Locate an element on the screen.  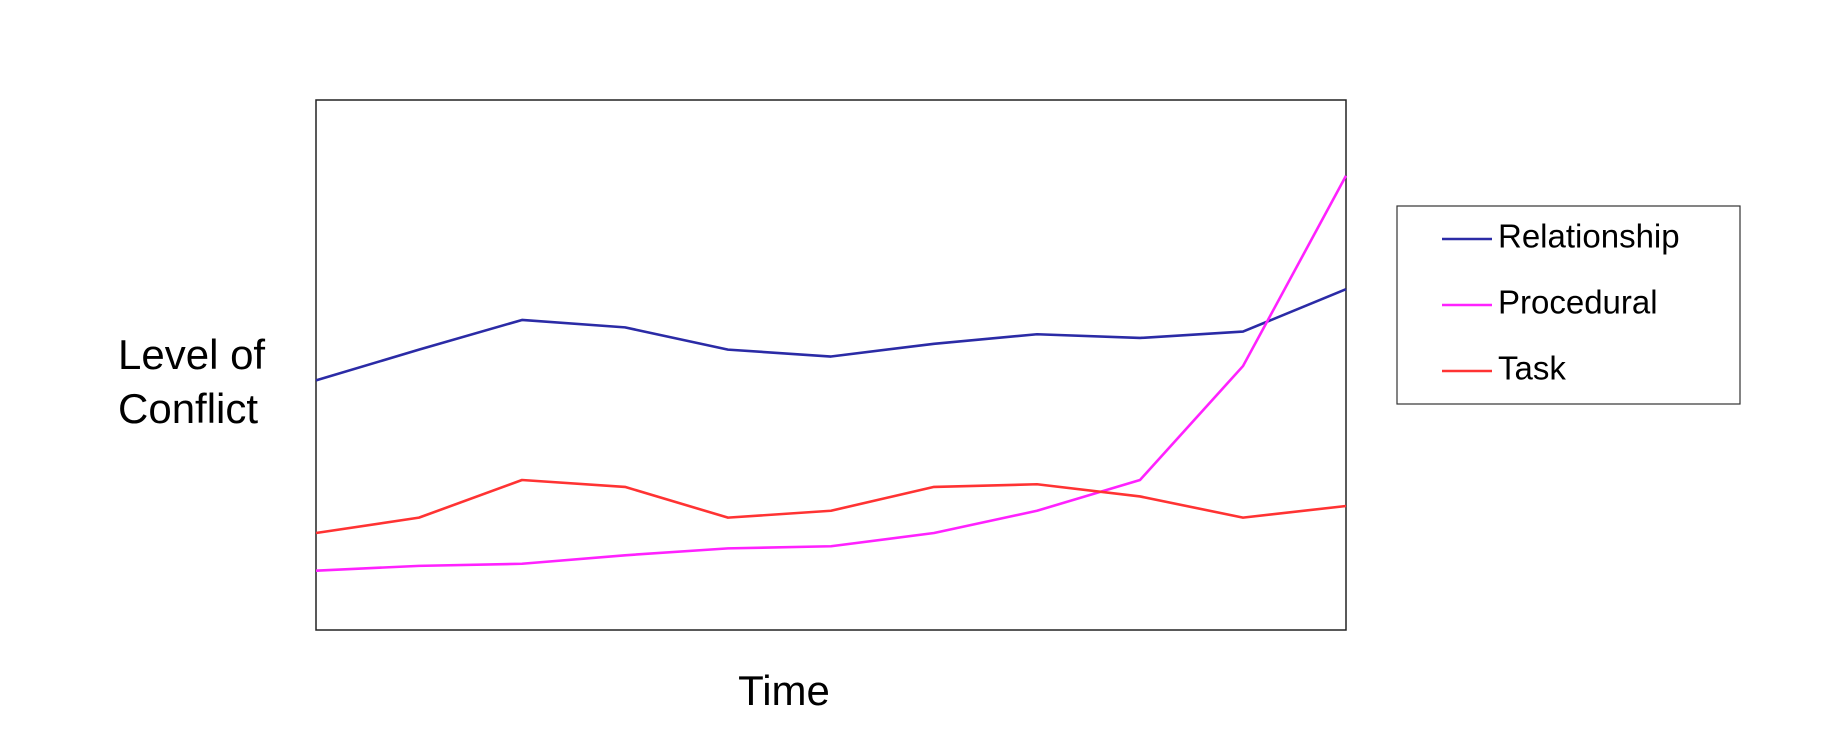
legend-label: Task is located at coordinates (1532, 368).